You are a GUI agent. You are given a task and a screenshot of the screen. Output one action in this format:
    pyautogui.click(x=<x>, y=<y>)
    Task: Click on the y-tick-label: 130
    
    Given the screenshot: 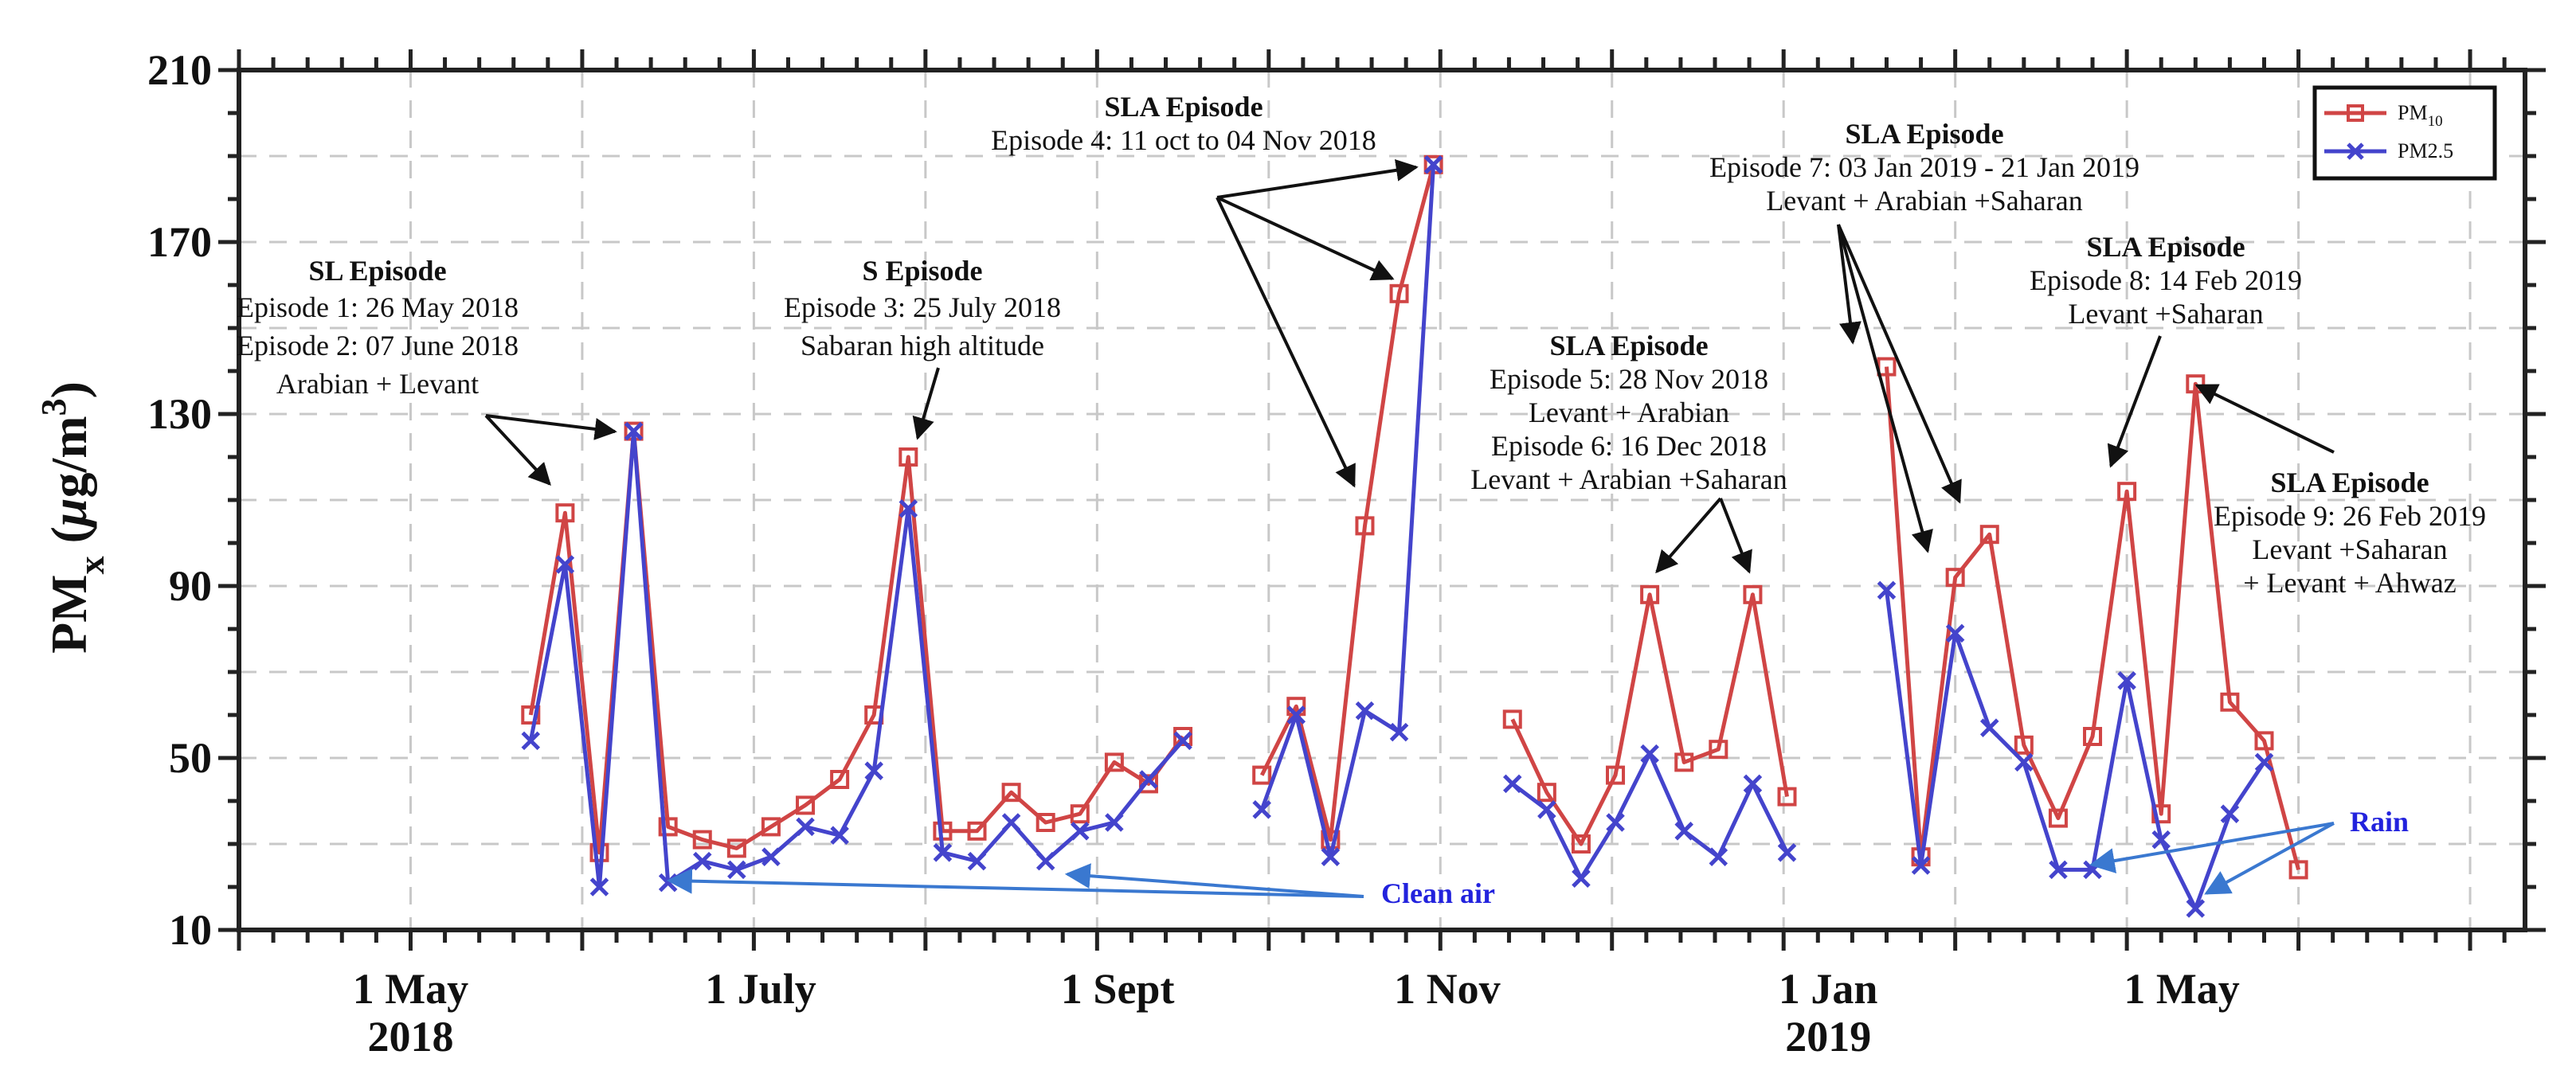 What is the action you would take?
    pyautogui.click(x=179, y=414)
    